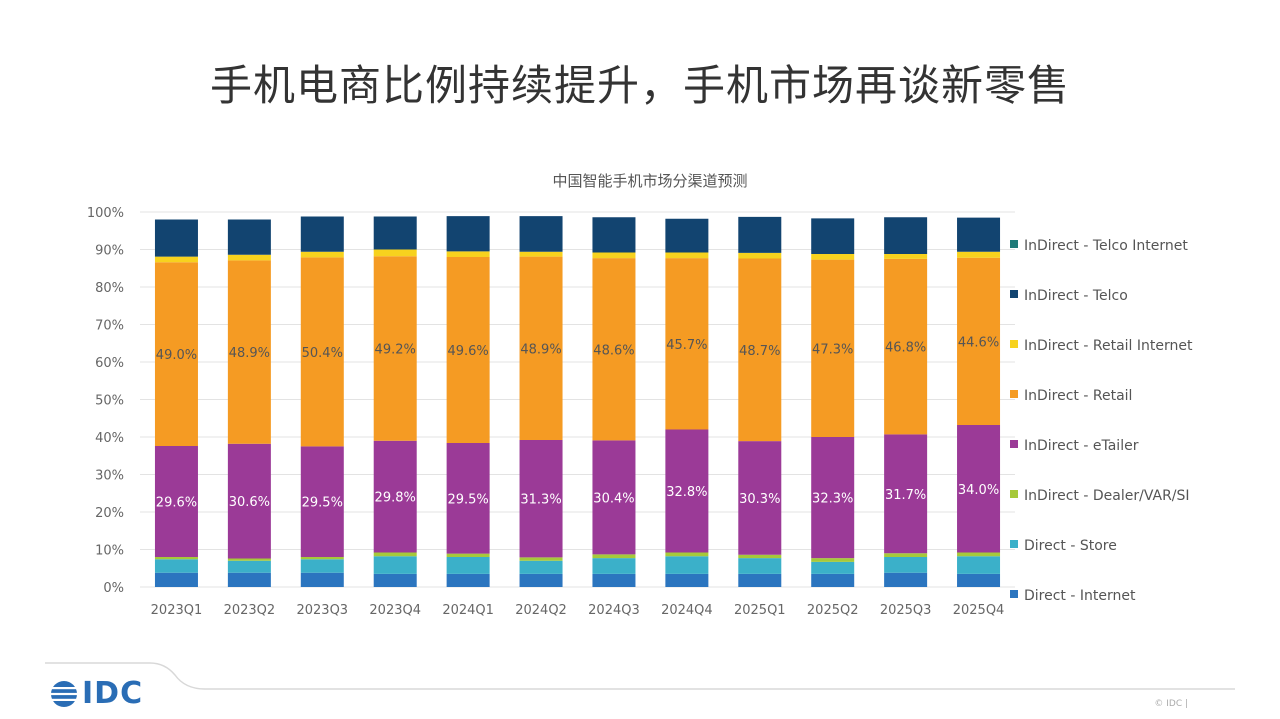 This screenshot has width=1280, height=719. I want to click on x-tick-label: 2023Q4, so click(395, 610).